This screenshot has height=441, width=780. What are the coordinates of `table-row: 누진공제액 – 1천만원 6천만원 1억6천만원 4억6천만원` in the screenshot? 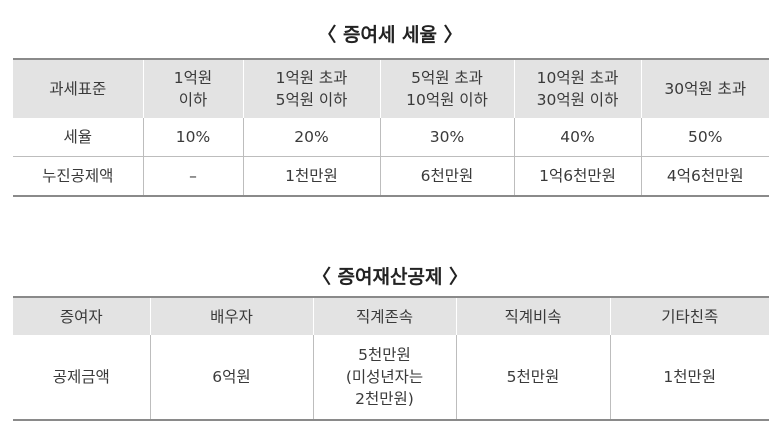 It's located at (391, 176).